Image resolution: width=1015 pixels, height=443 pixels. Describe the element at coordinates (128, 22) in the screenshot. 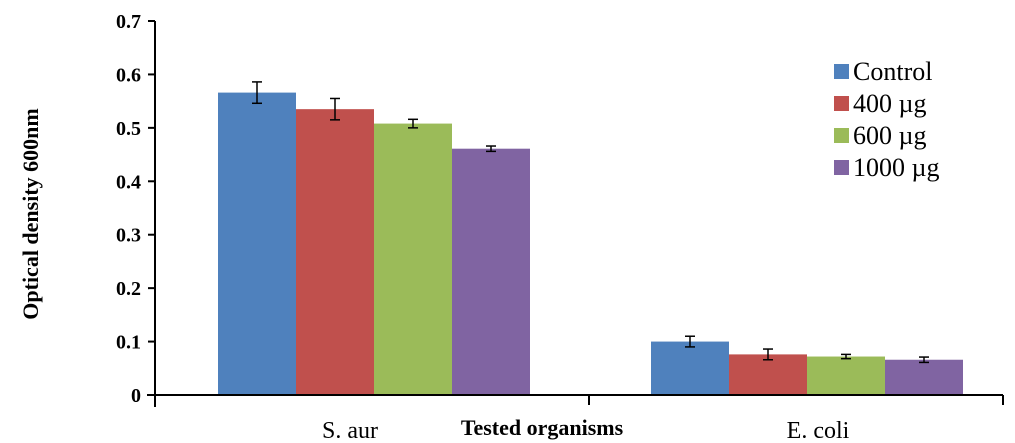

I see `y-tick-label: 0.7` at that location.